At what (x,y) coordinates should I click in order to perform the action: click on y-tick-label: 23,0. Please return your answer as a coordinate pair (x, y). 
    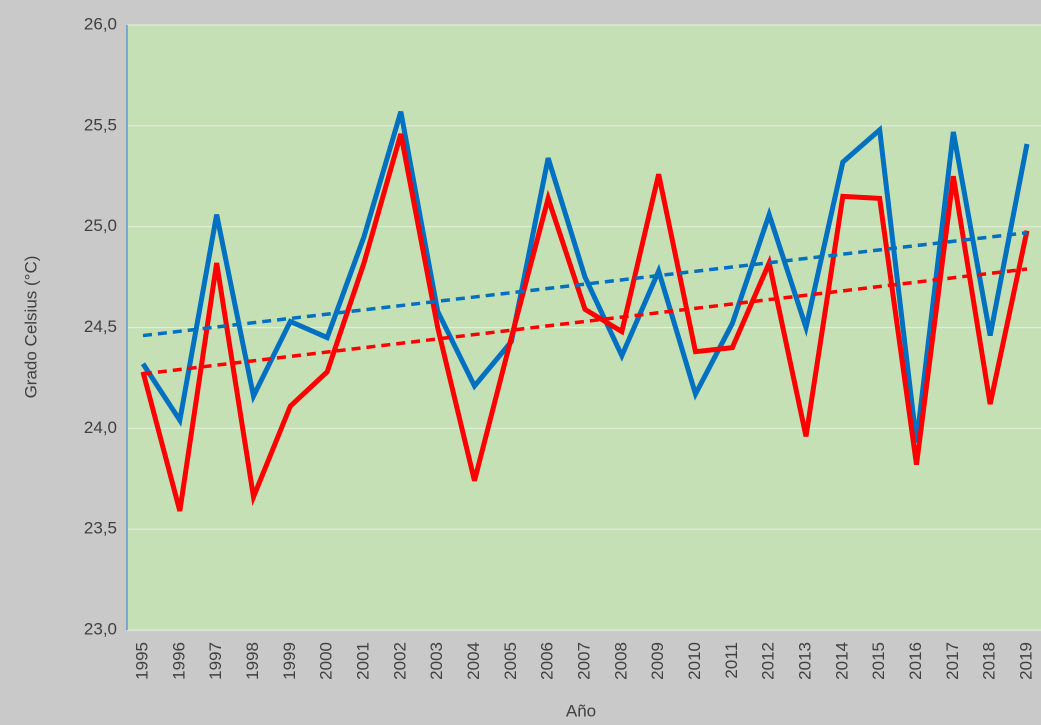
    Looking at the image, I should click on (100, 628).